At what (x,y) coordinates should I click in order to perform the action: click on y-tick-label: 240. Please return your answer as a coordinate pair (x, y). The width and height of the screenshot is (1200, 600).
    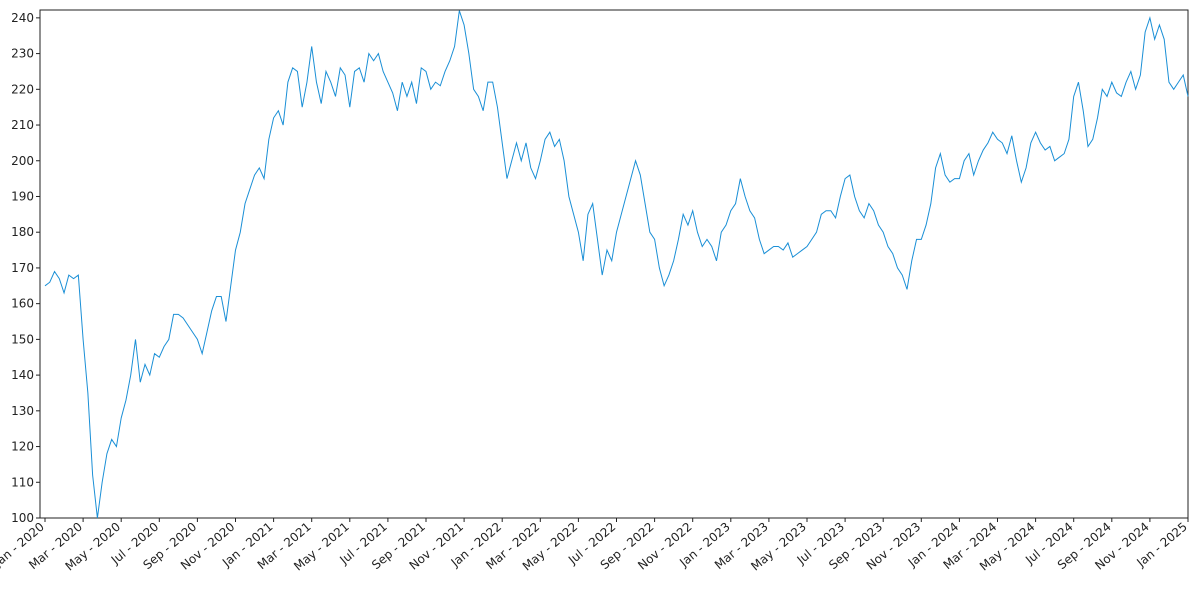
    Looking at the image, I should click on (22, 18).